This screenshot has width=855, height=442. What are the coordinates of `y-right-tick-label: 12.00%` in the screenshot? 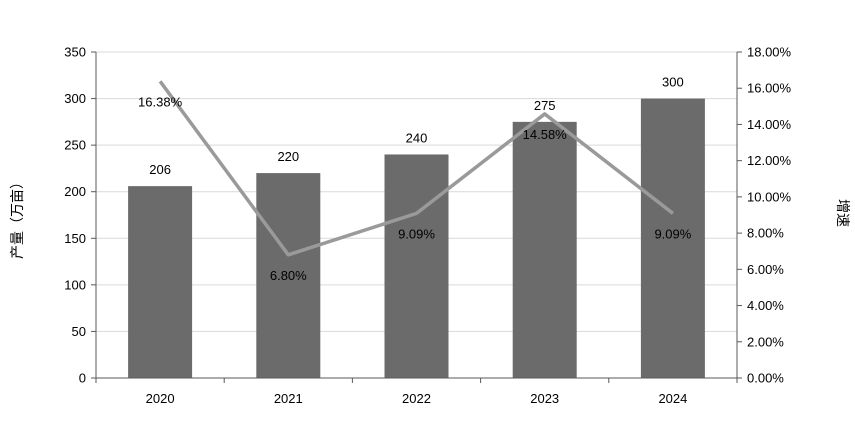 It's located at (769, 160).